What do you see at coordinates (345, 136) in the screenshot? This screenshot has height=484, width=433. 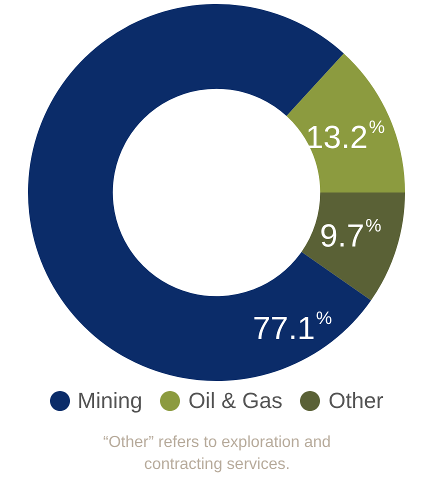 I see `data-label: 13.2%` at bounding box center [345, 136].